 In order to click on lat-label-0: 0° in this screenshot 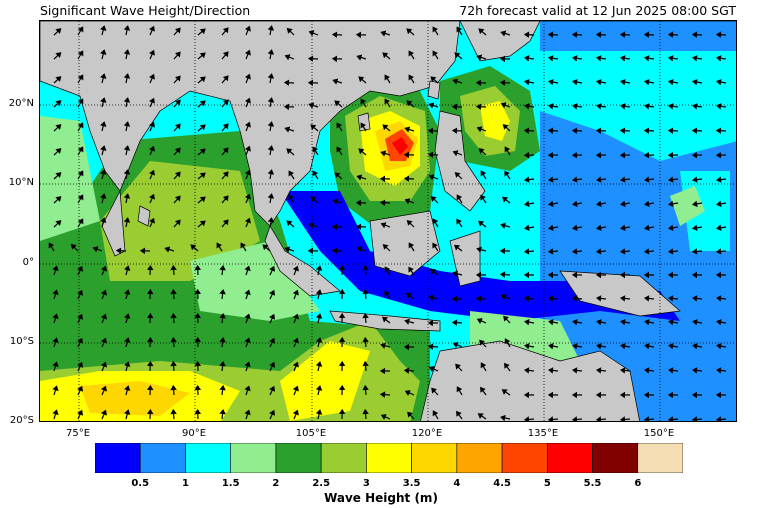, I will do `click(28, 262)`.